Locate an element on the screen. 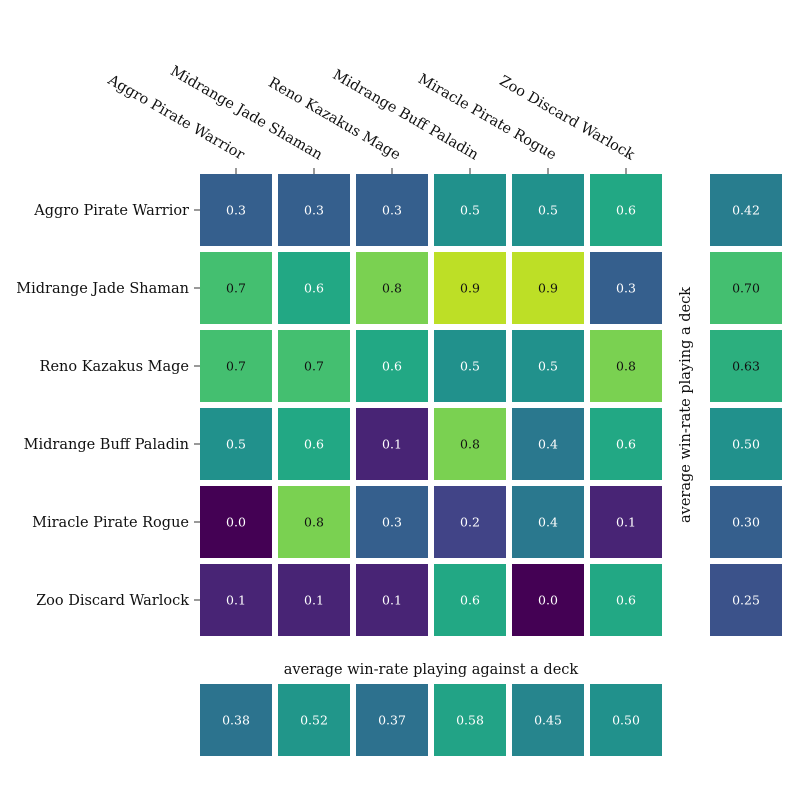  row-tick-label: Midrange Buff Paladin is located at coordinates (106, 445).